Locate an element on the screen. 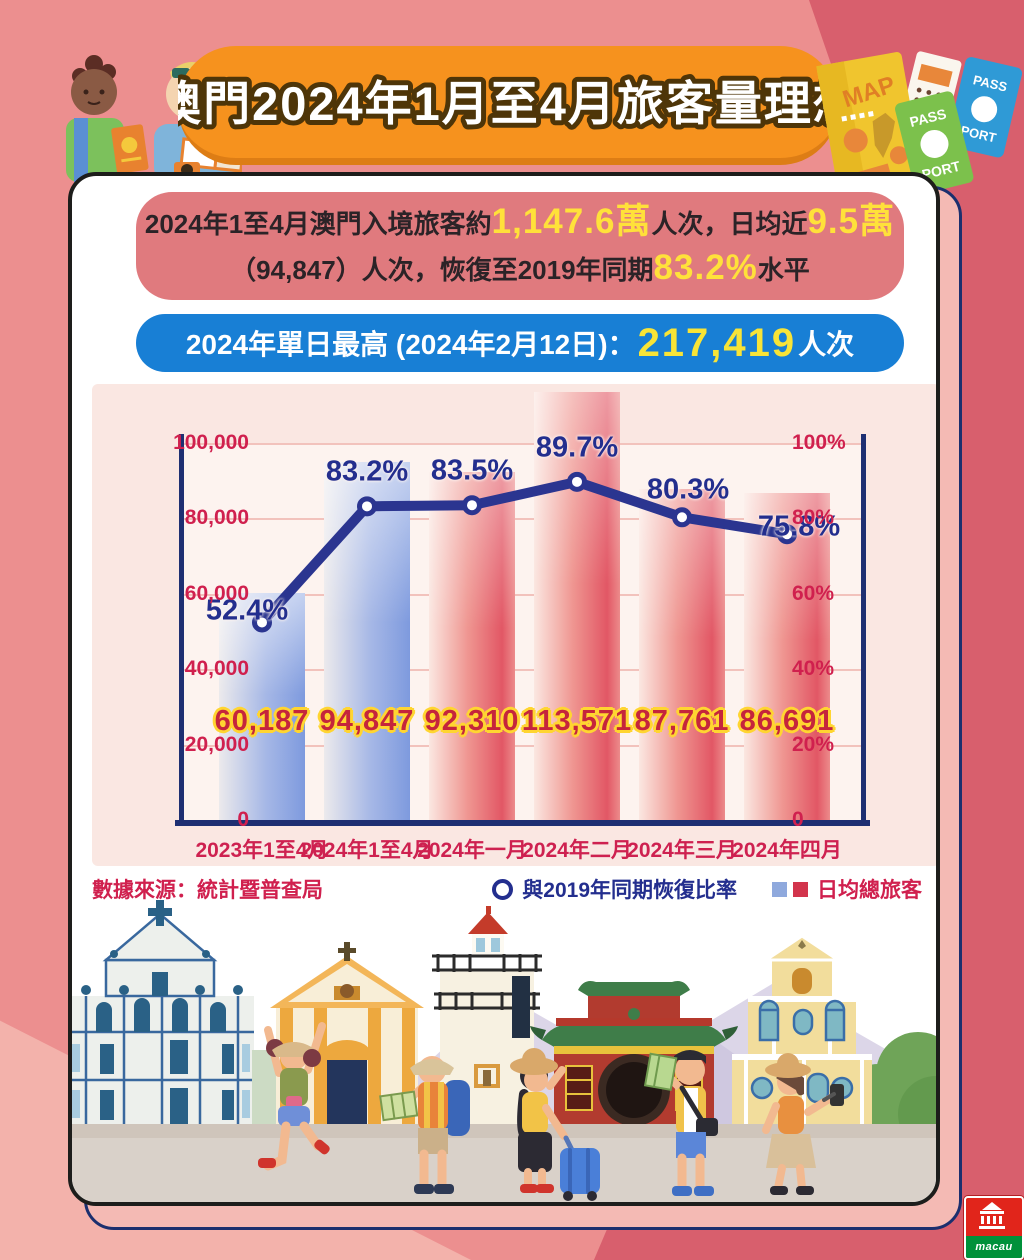 Image resolution: width=1024 pixels, height=1260 pixels. a-ma-temple is located at coordinates (634, 1053).